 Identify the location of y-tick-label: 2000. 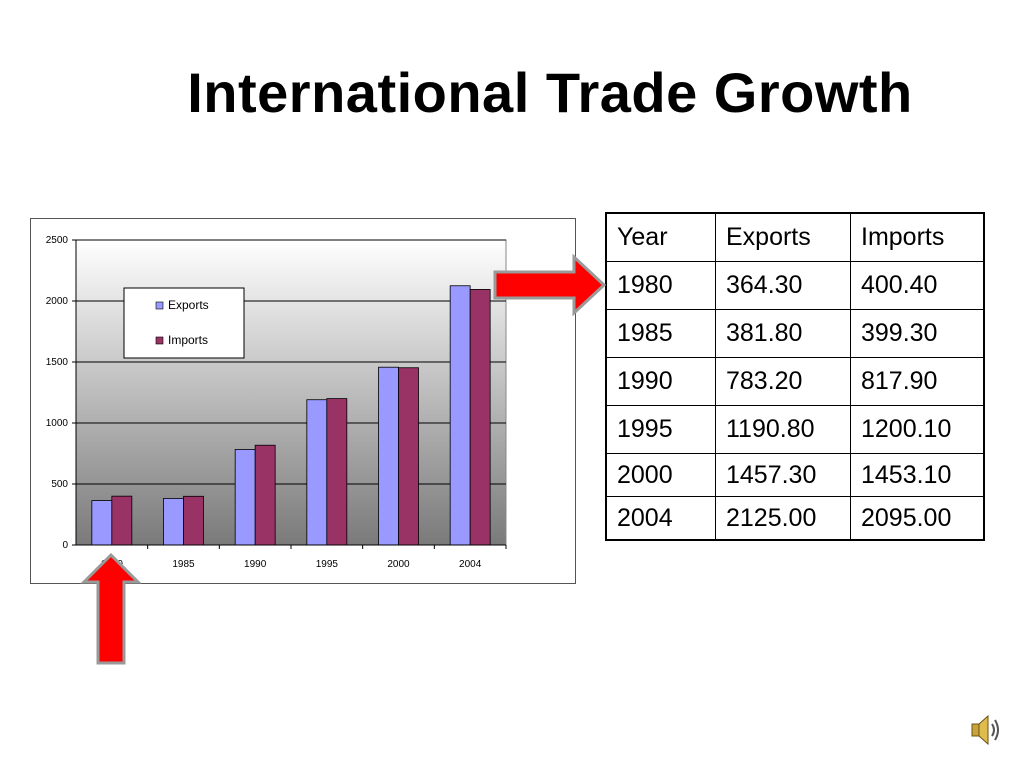
(57, 301).